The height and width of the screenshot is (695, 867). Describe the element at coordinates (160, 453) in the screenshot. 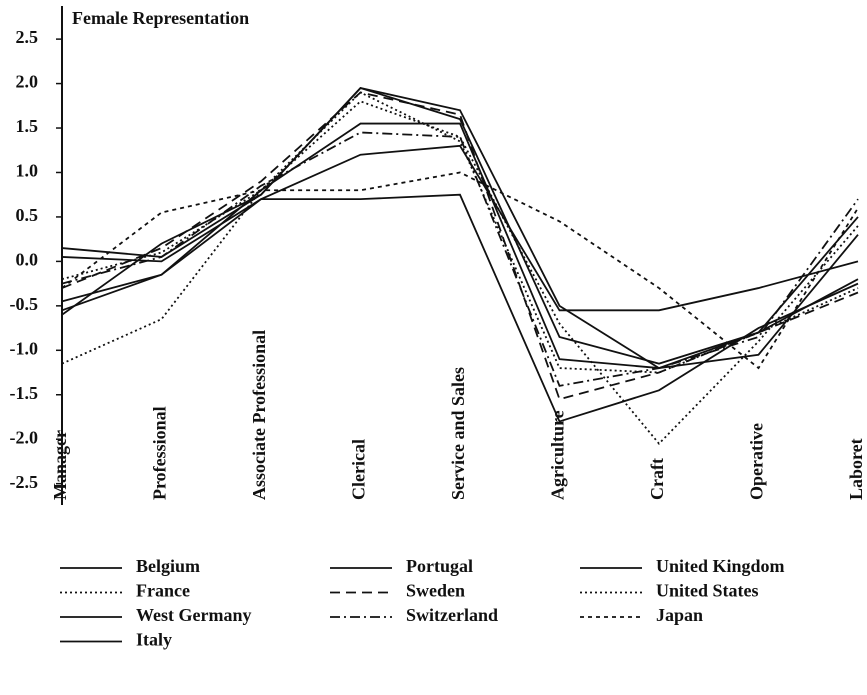

I see `x-tick-label: Professional` at that location.